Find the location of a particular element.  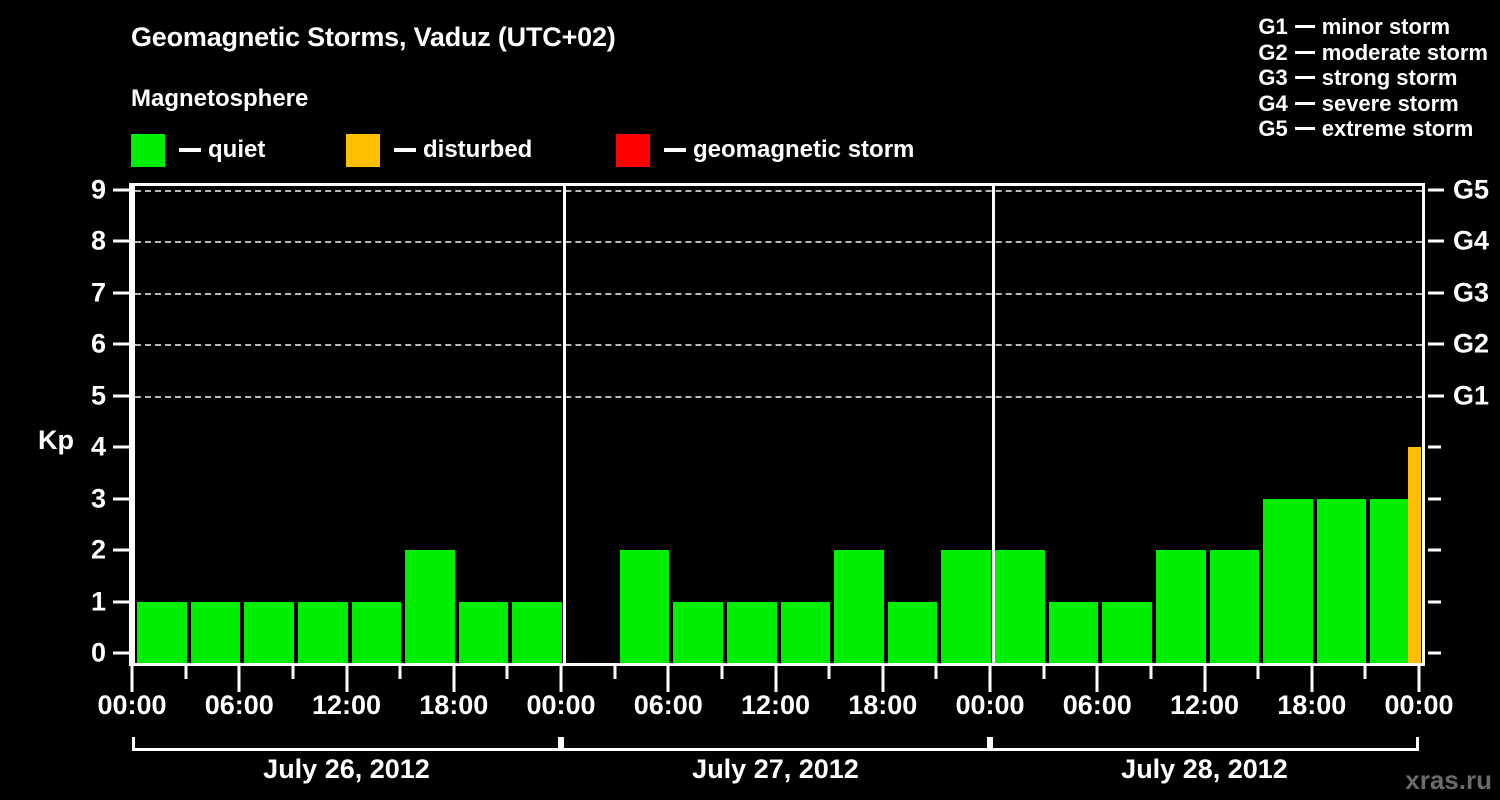

day-label: July 27, 2012 is located at coordinates (775, 769).